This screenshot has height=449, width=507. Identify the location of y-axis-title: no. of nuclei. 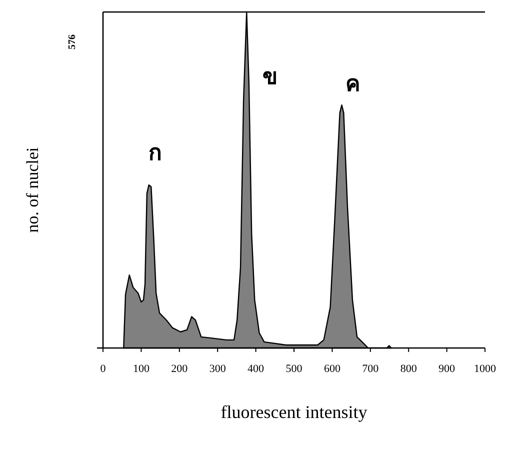
(32, 190).